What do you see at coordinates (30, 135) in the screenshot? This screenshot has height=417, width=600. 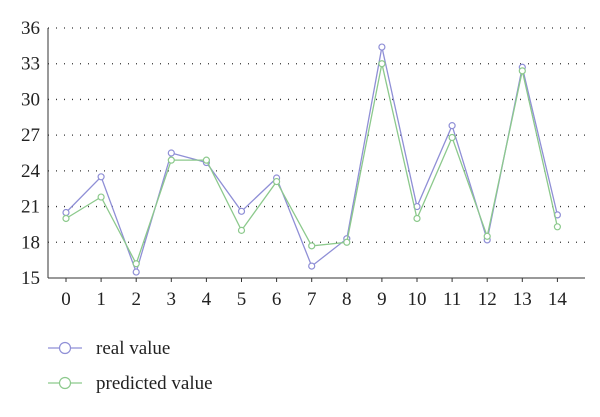 I see `y-tick-label: 27` at bounding box center [30, 135].